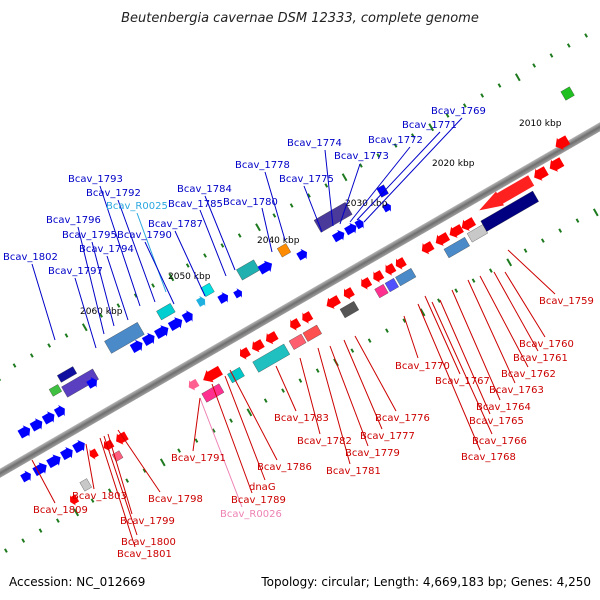 The image size is (600, 600). I want to click on gene-label: Bcav_1771, so click(429, 125).